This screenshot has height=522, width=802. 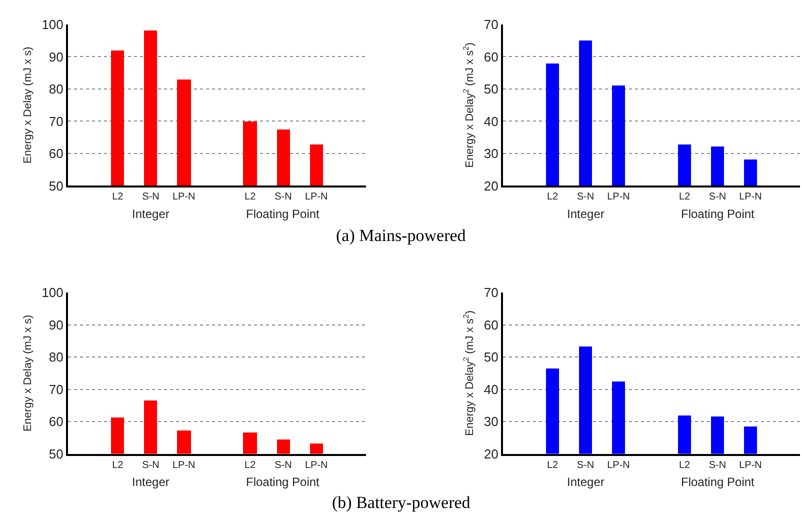 I want to click on text: (a) Mains-powered, so click(x=401, y=235).